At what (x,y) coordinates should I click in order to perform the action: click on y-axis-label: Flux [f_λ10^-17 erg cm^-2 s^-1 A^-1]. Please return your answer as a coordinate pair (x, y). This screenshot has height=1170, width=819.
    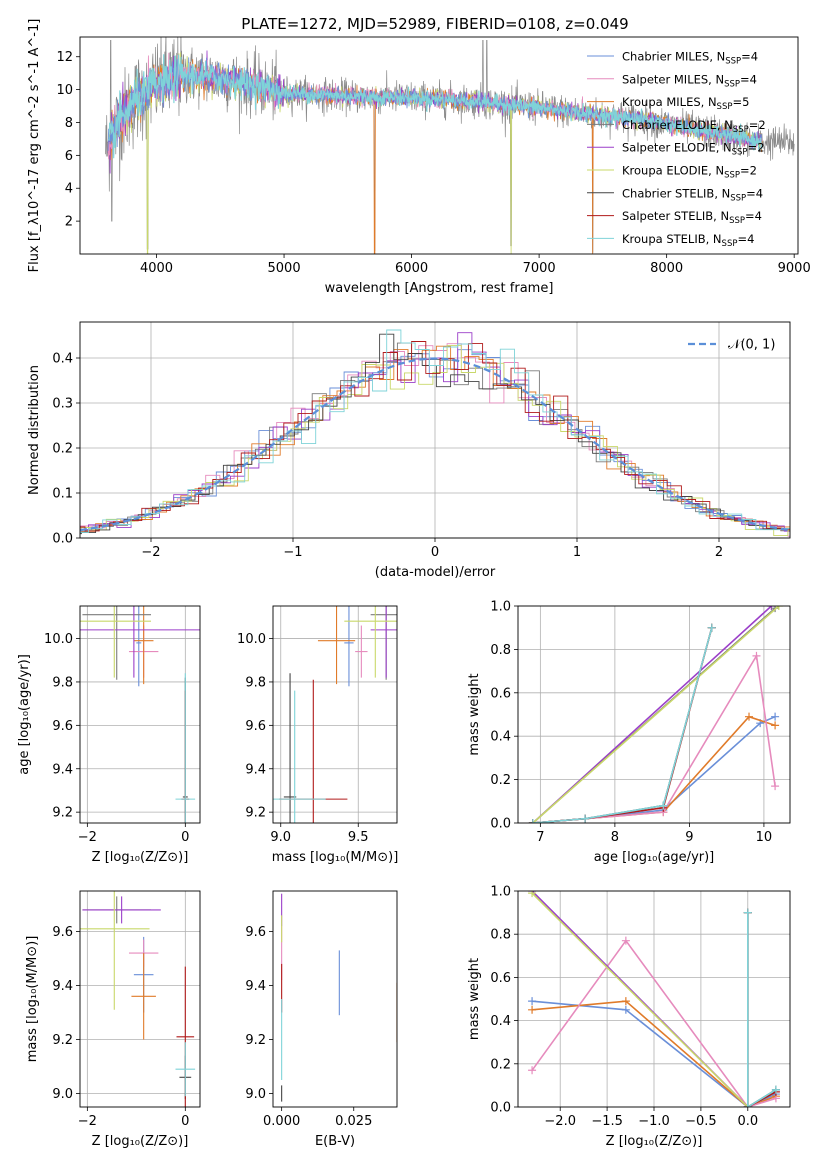
    Looking at the image, I should click on (34, 146).